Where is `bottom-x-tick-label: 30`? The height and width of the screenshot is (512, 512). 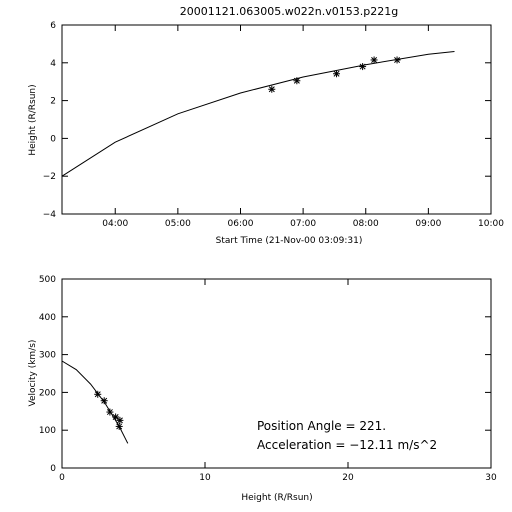
bottom-x-tick-label: 30 is located at coordinates (491, 478).